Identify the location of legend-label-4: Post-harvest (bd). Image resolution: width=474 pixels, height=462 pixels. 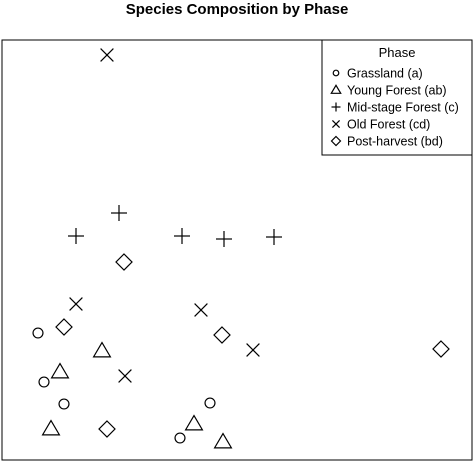
(395, 142).